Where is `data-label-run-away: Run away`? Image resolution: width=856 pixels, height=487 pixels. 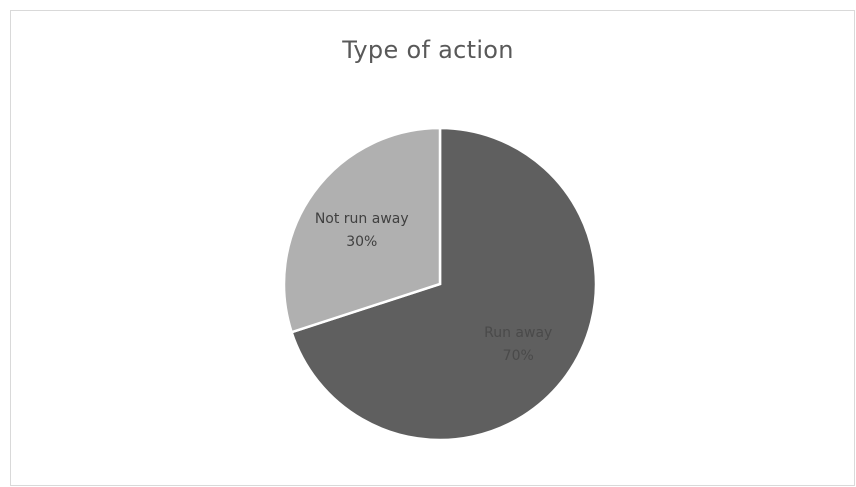
data-label-run-away: Run away is located at coordinates (518, 333).